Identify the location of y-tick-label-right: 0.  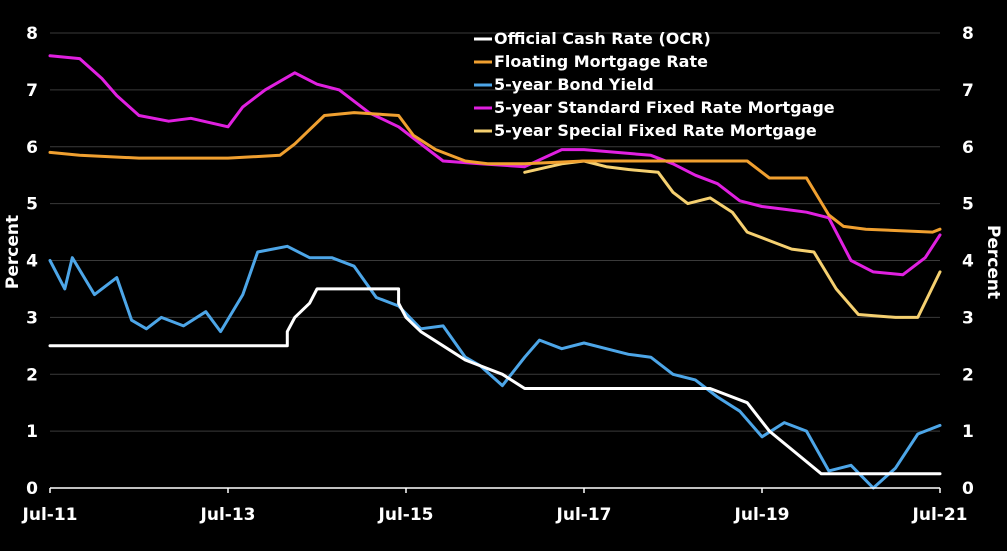
(968, 489).